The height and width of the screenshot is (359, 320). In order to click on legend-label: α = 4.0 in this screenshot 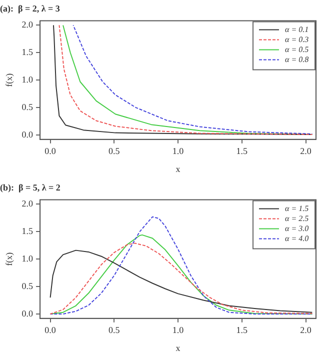, I will do `click(297, 238)`.